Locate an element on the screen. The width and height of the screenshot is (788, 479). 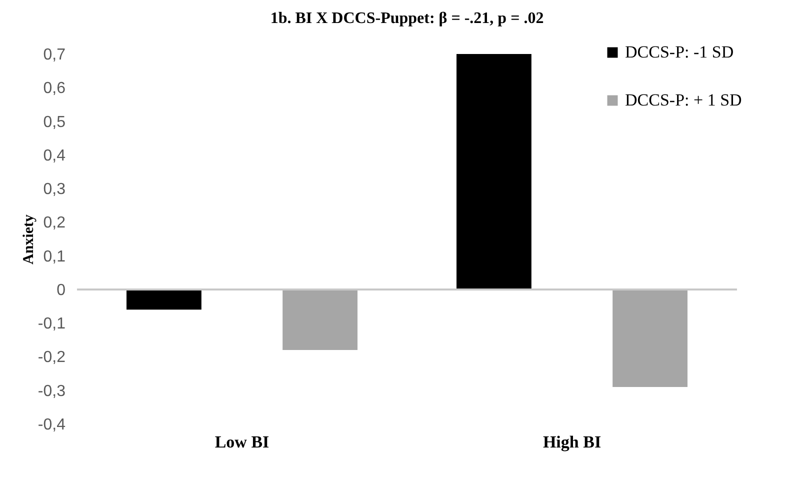
x-tick-label: High BI is located at coordinates (572, 442).